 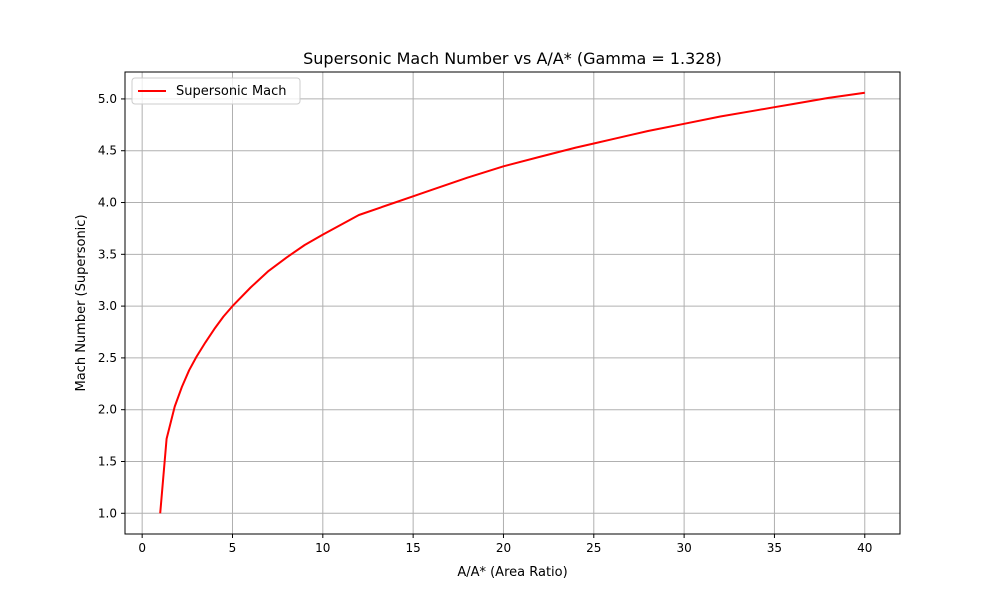 What do you see at coordinates (233, 548) in the screenshot?
I see `x-tick-label: 5` at bounding box center [233, 548].